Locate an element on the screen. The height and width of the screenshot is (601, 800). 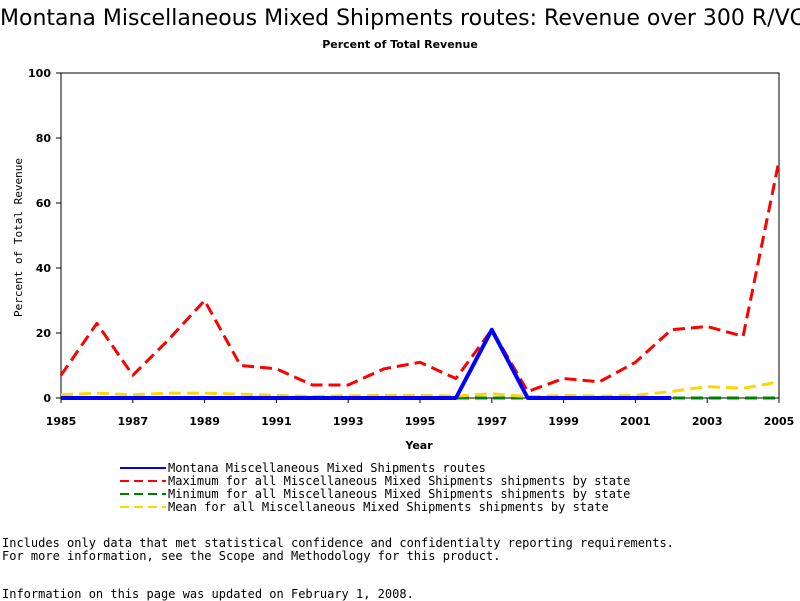
y-axis-label: Percent of Total Revenue is located at coordinates (18, 237).